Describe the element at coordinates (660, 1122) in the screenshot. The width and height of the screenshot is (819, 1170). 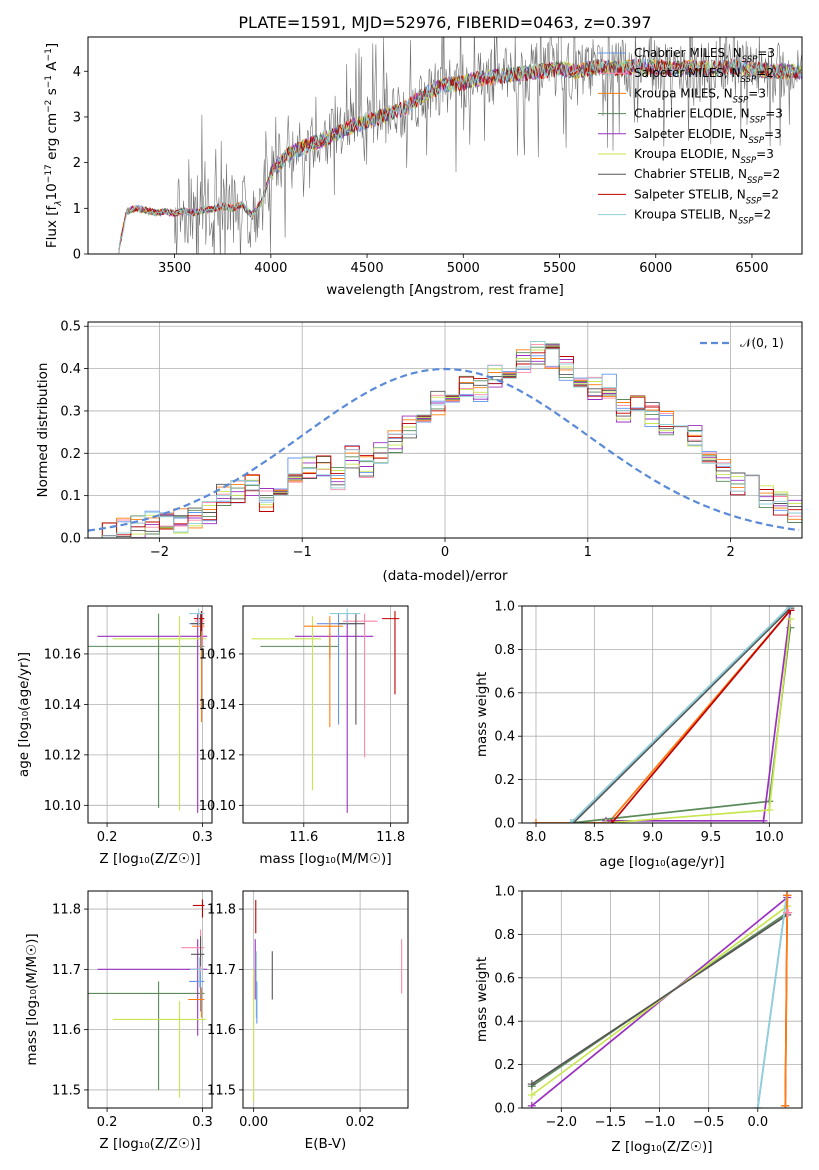
I see `x-tick-label: −1.0` at that location.